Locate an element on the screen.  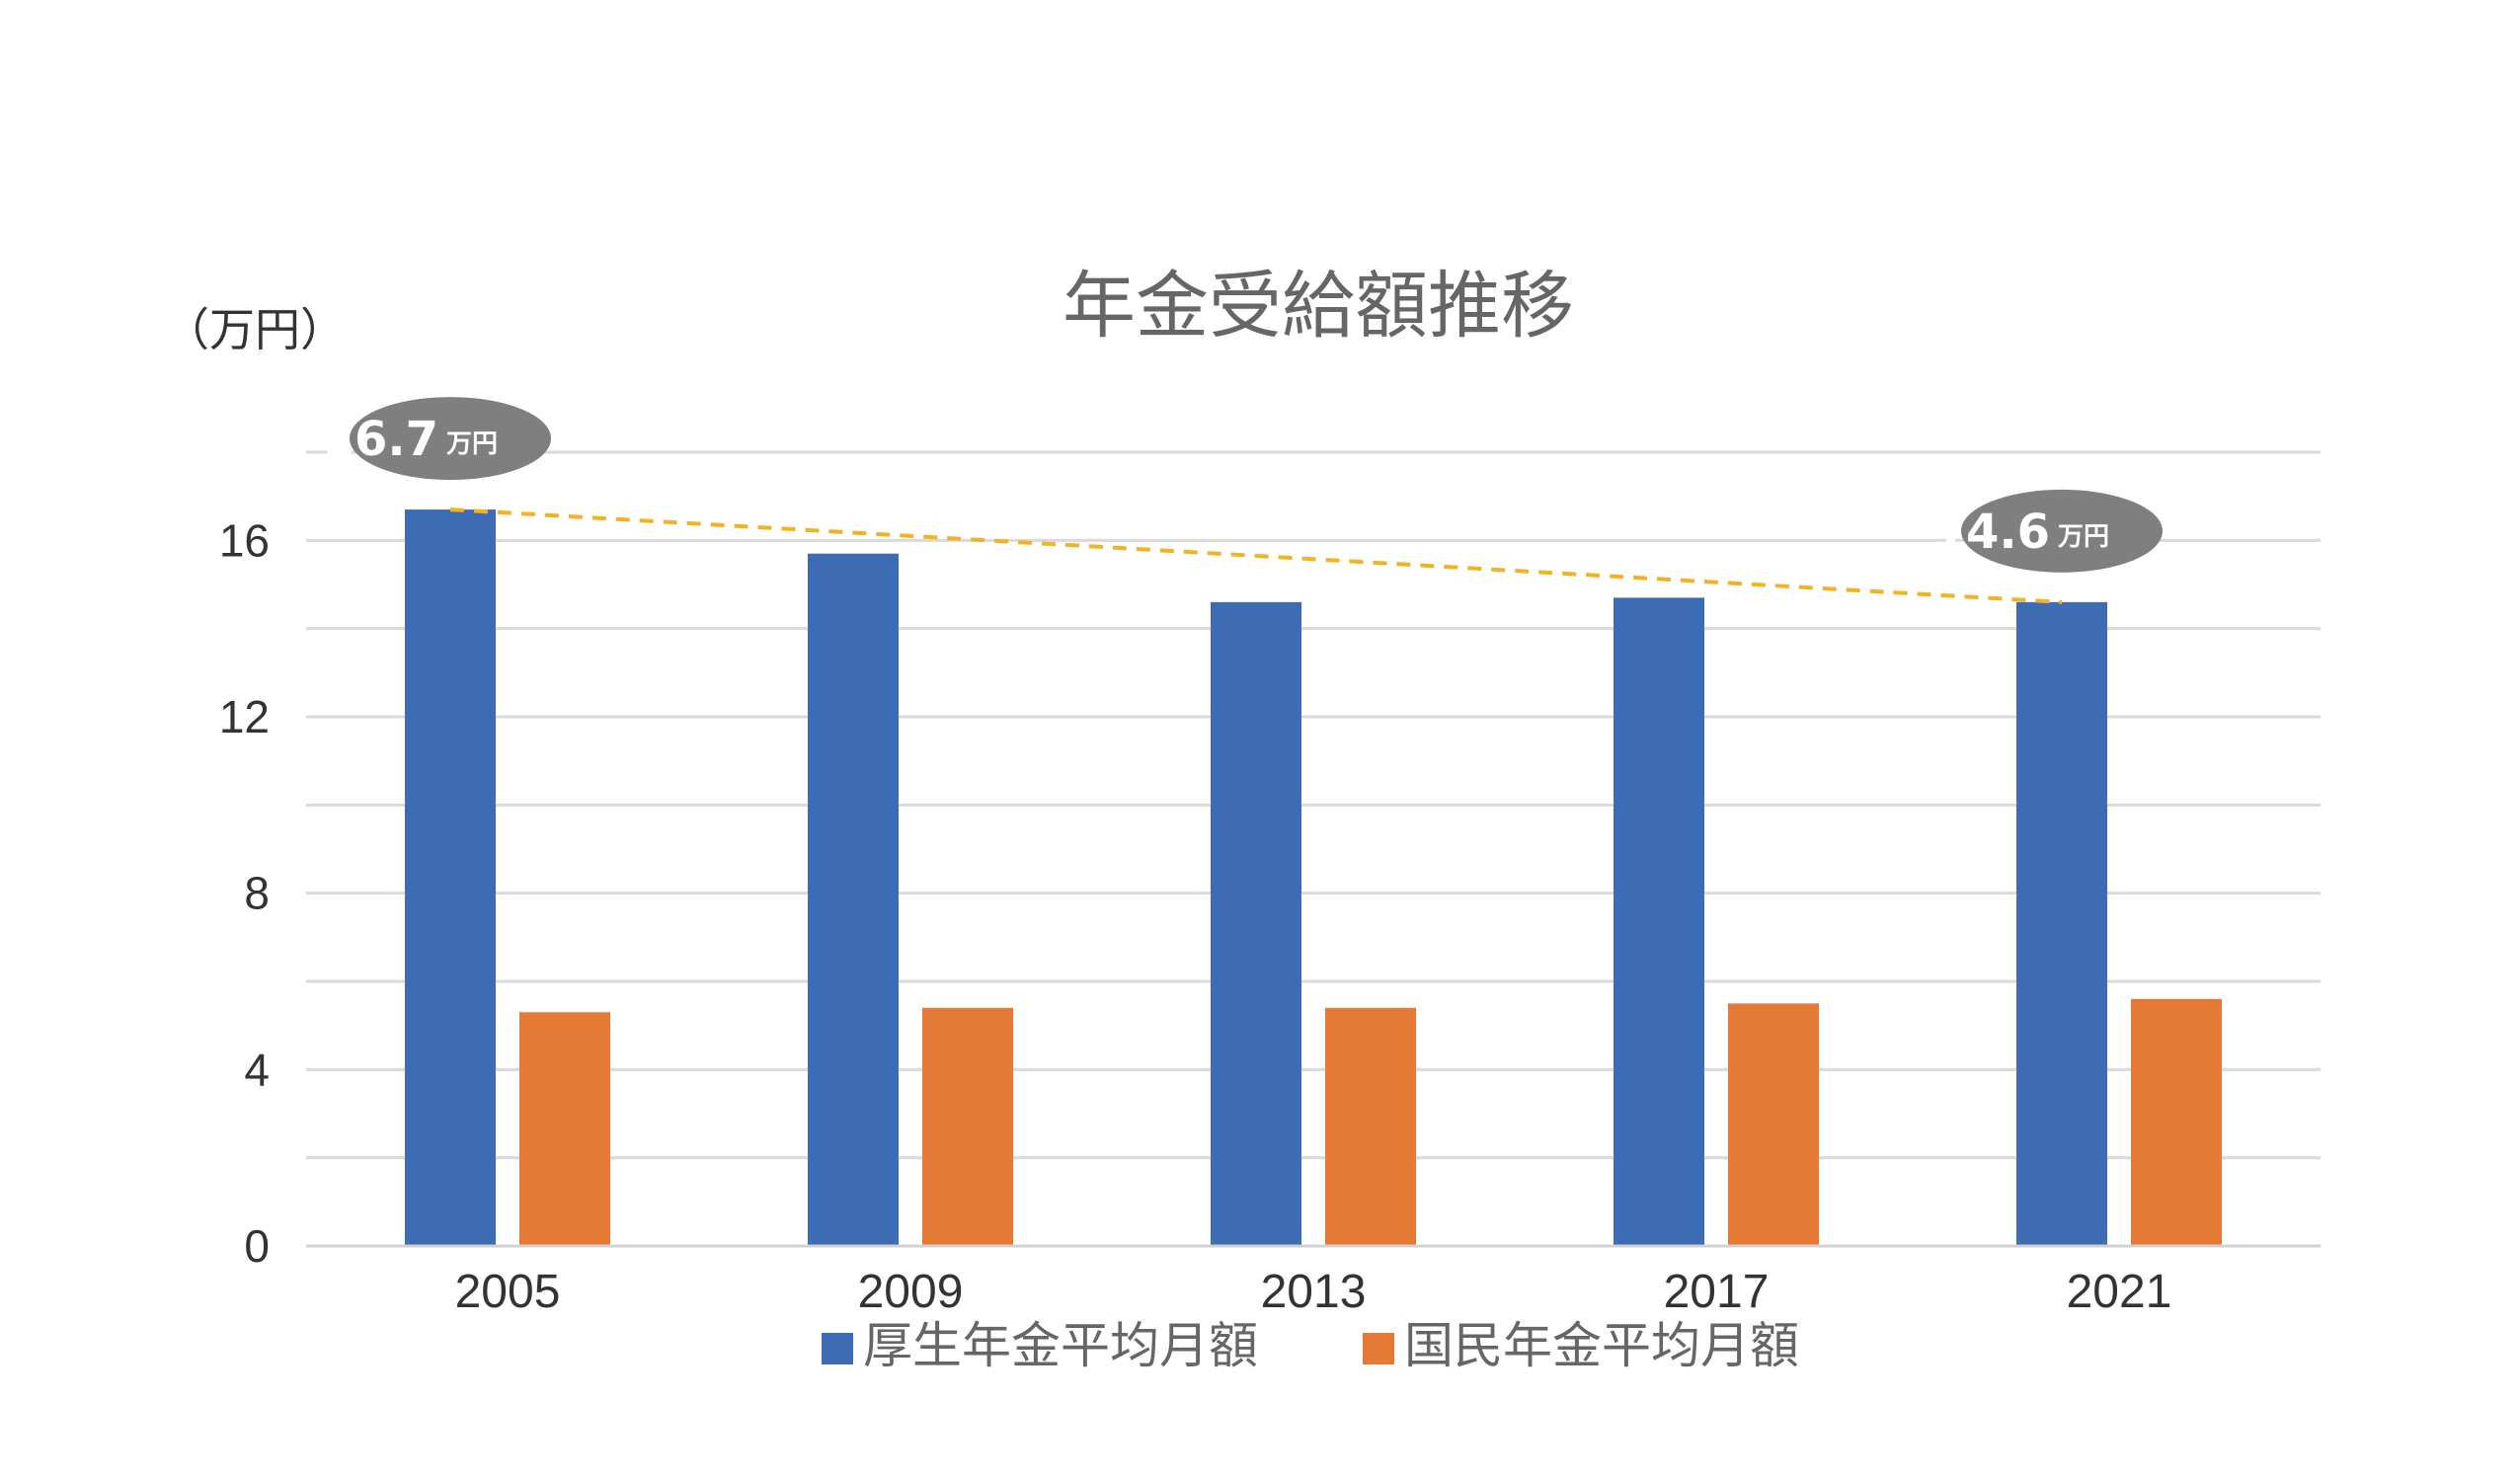
value-callout: 16.7 万円 is located at coordinates (436, 439).